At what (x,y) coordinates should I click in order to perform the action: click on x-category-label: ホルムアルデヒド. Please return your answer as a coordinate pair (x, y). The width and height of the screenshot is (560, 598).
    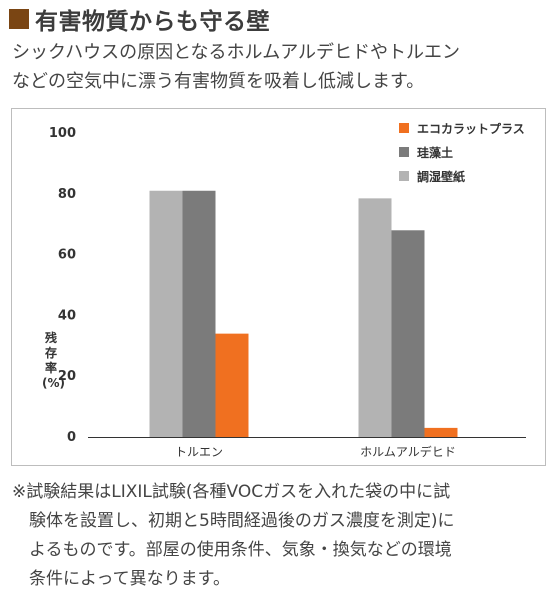
    Looking at the image, I should click on (408, 451).